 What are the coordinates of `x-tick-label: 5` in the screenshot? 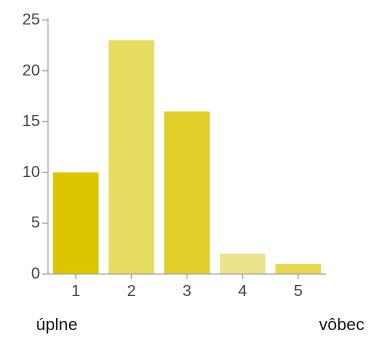 It's located at (298, 291).